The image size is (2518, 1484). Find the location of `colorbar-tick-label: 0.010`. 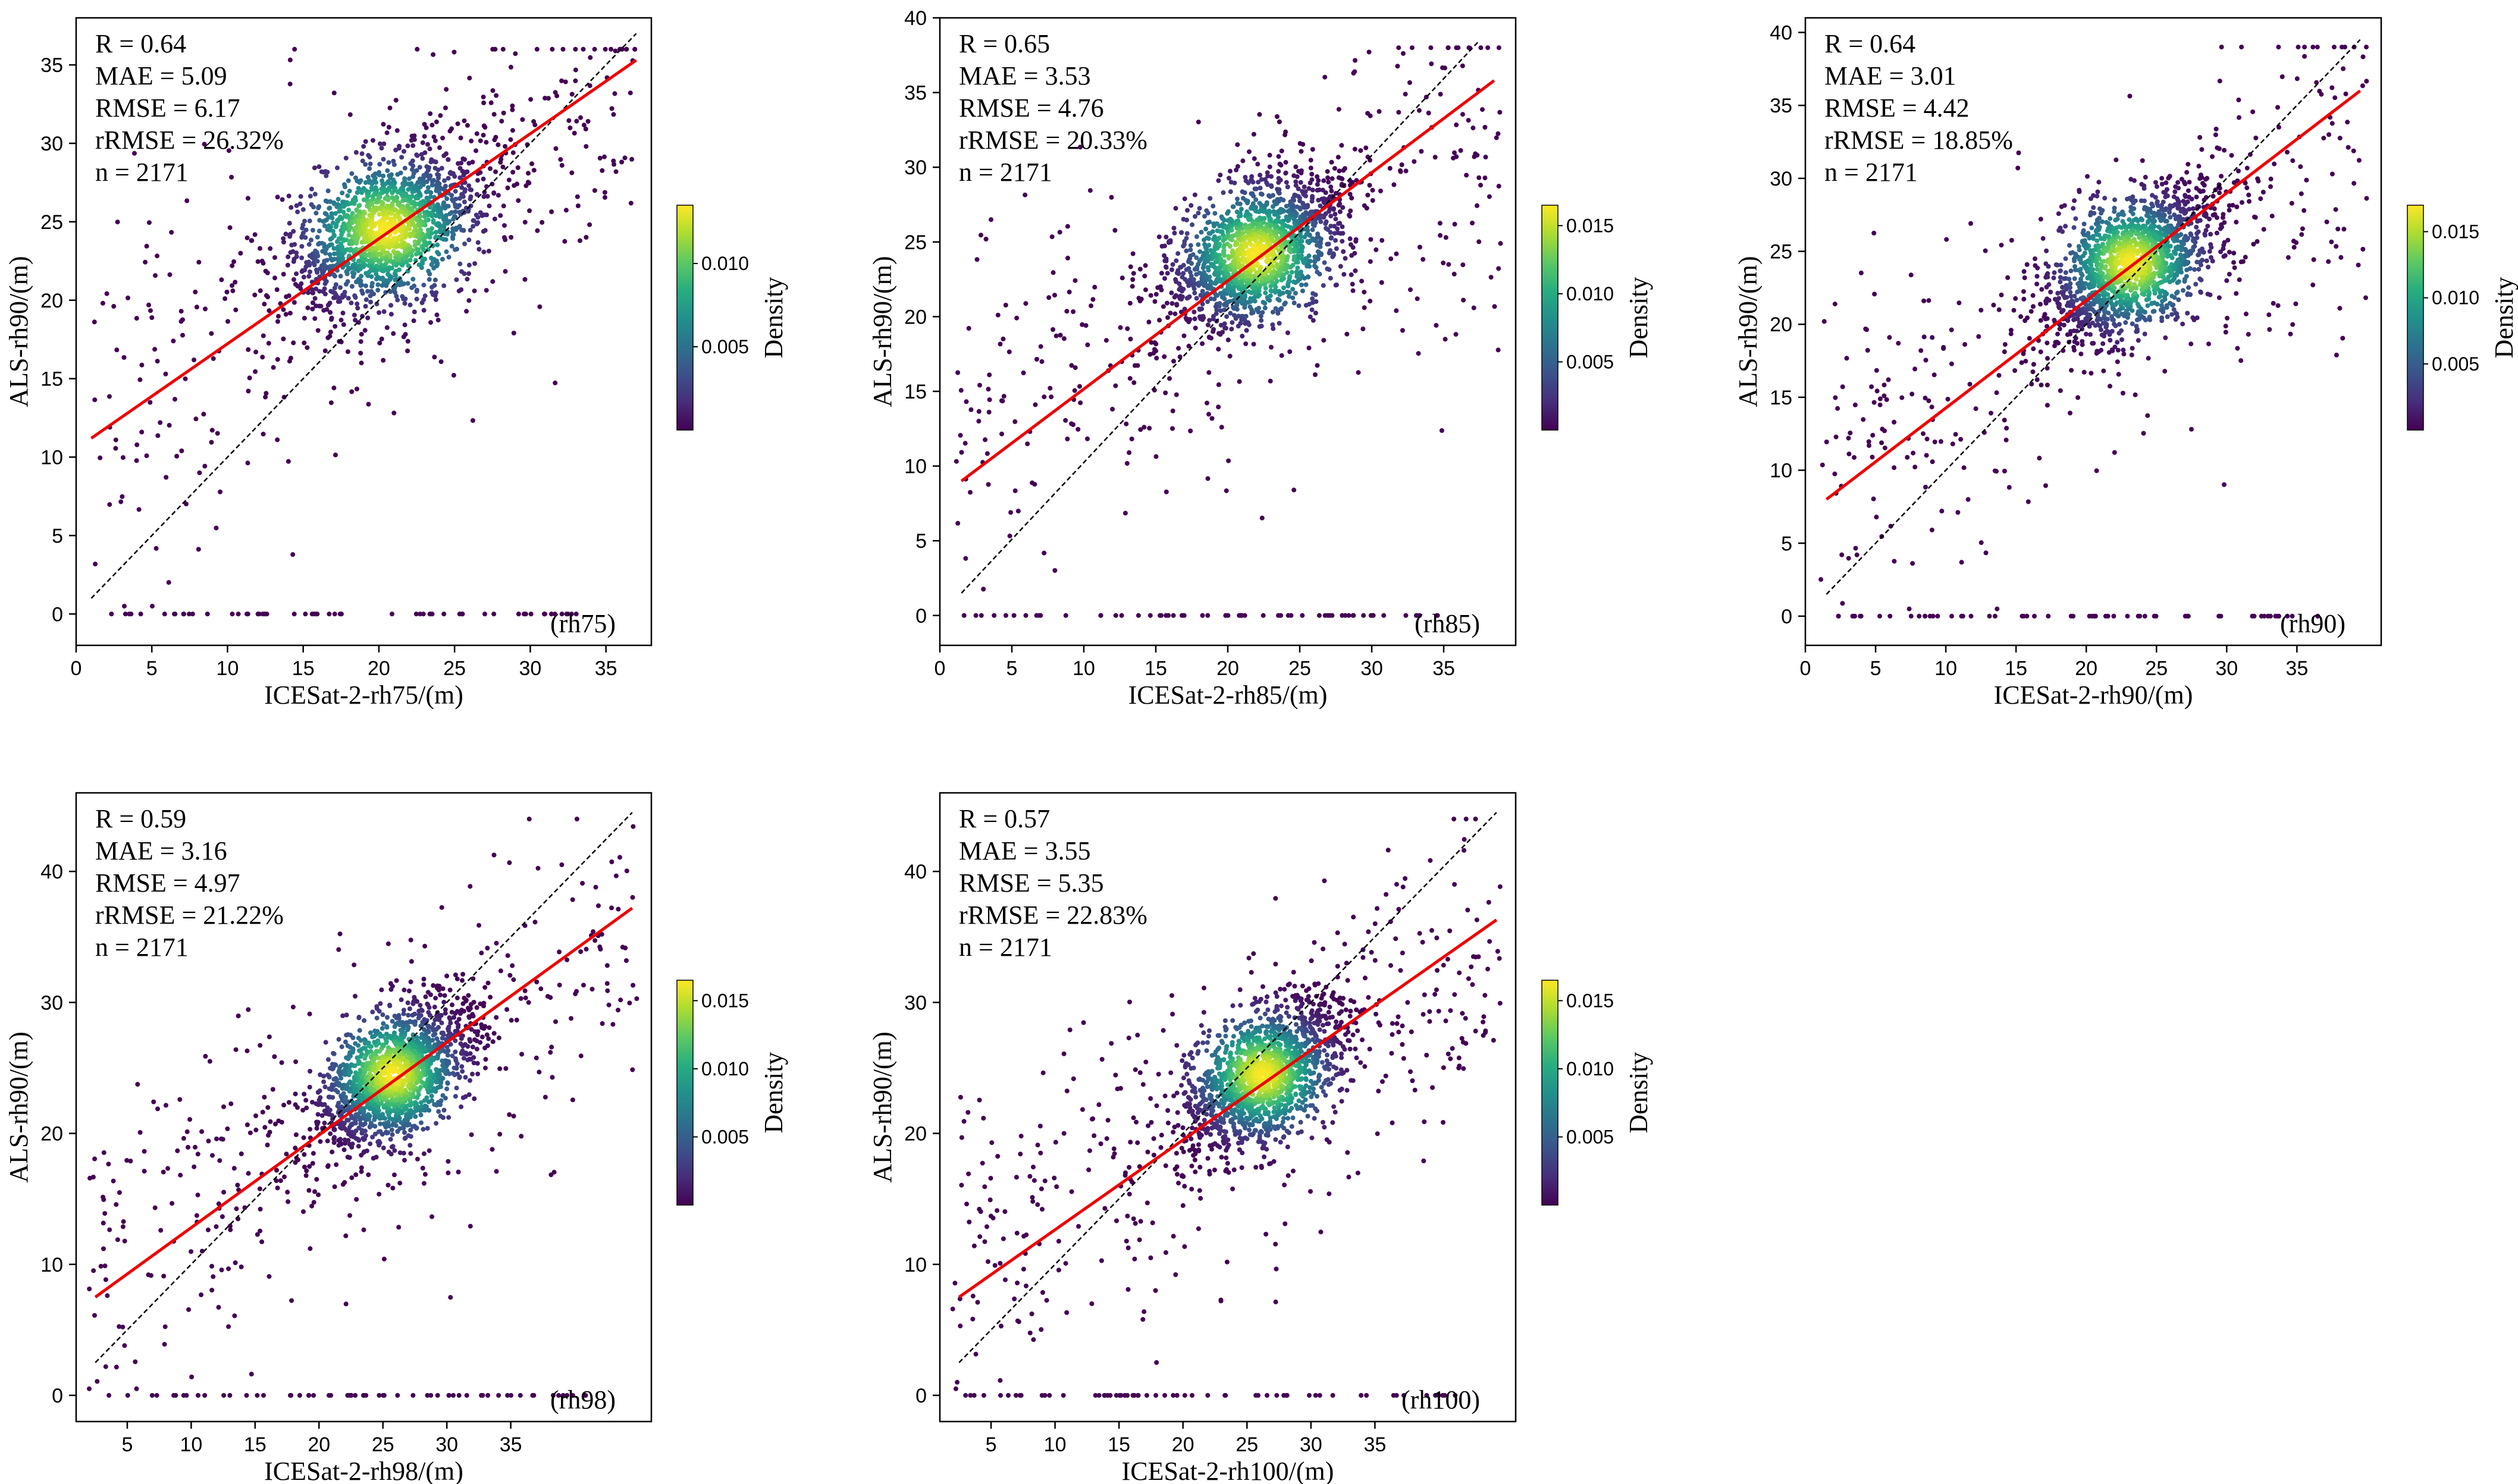

colorbar-tick-label: 0.010 is located at coordinates (1590, 294).